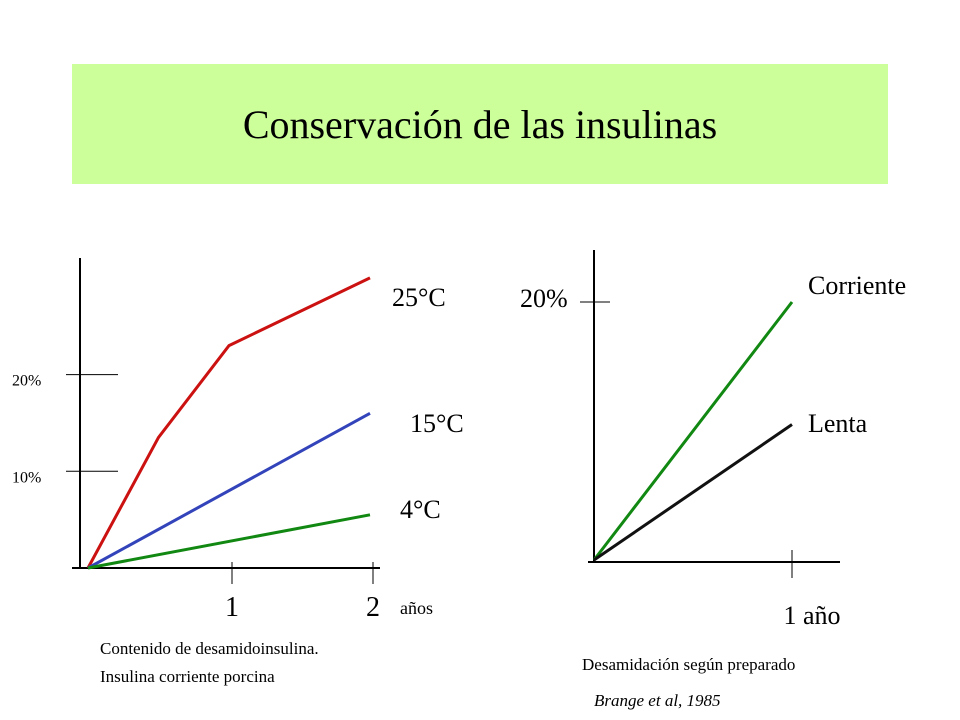 This screenshot has height=720, width=960. I want to click on page-title: Conservación de las insulinas, so click(480, 124).